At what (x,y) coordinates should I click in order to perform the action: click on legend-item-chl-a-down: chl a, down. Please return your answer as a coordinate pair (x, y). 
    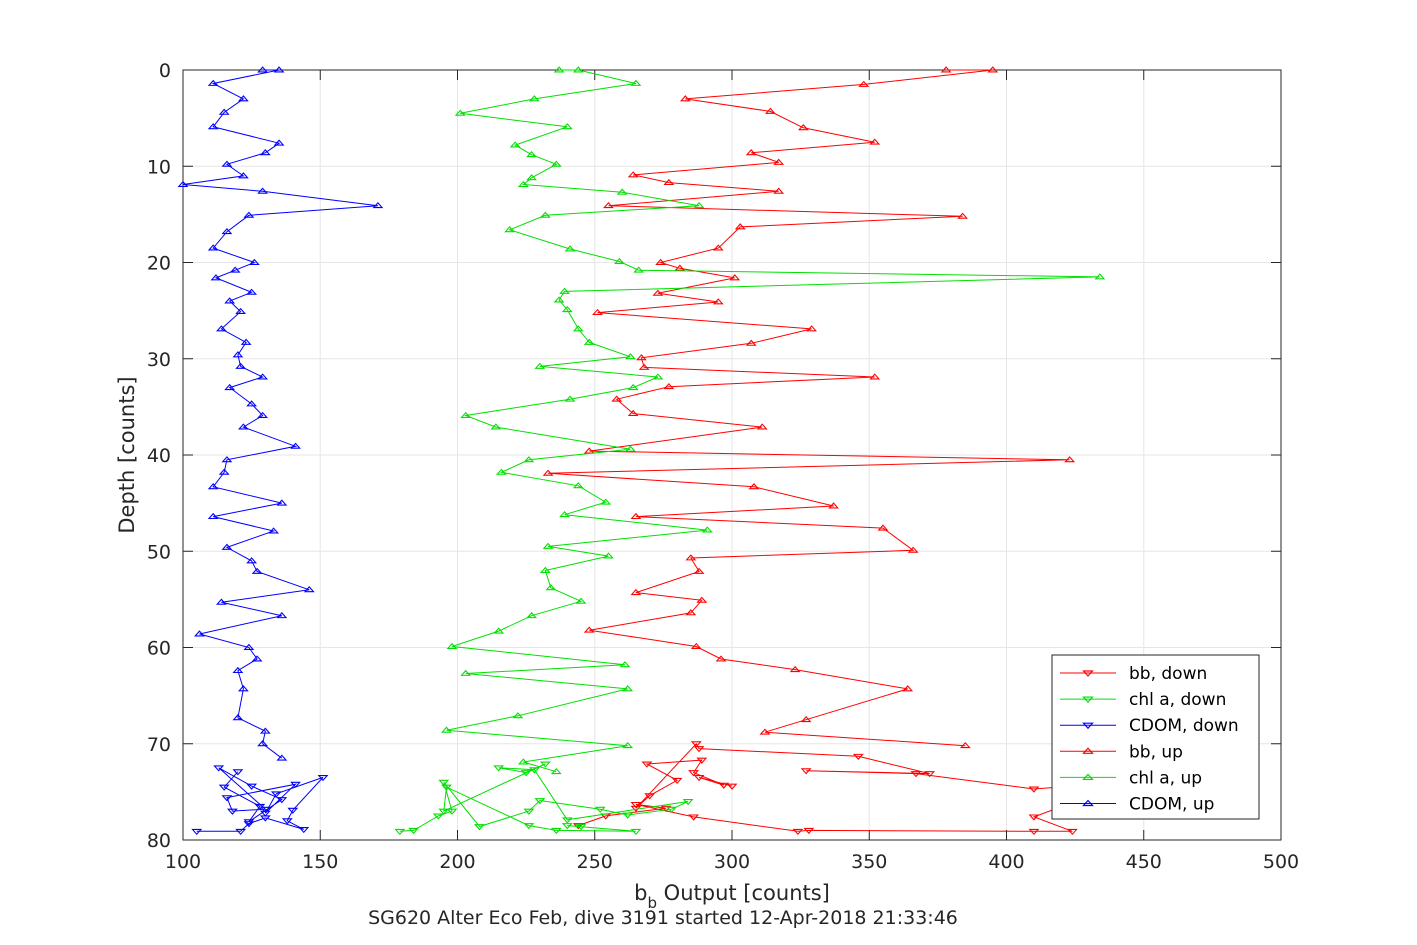
    Looking at the image, I should click on (1143, 700).